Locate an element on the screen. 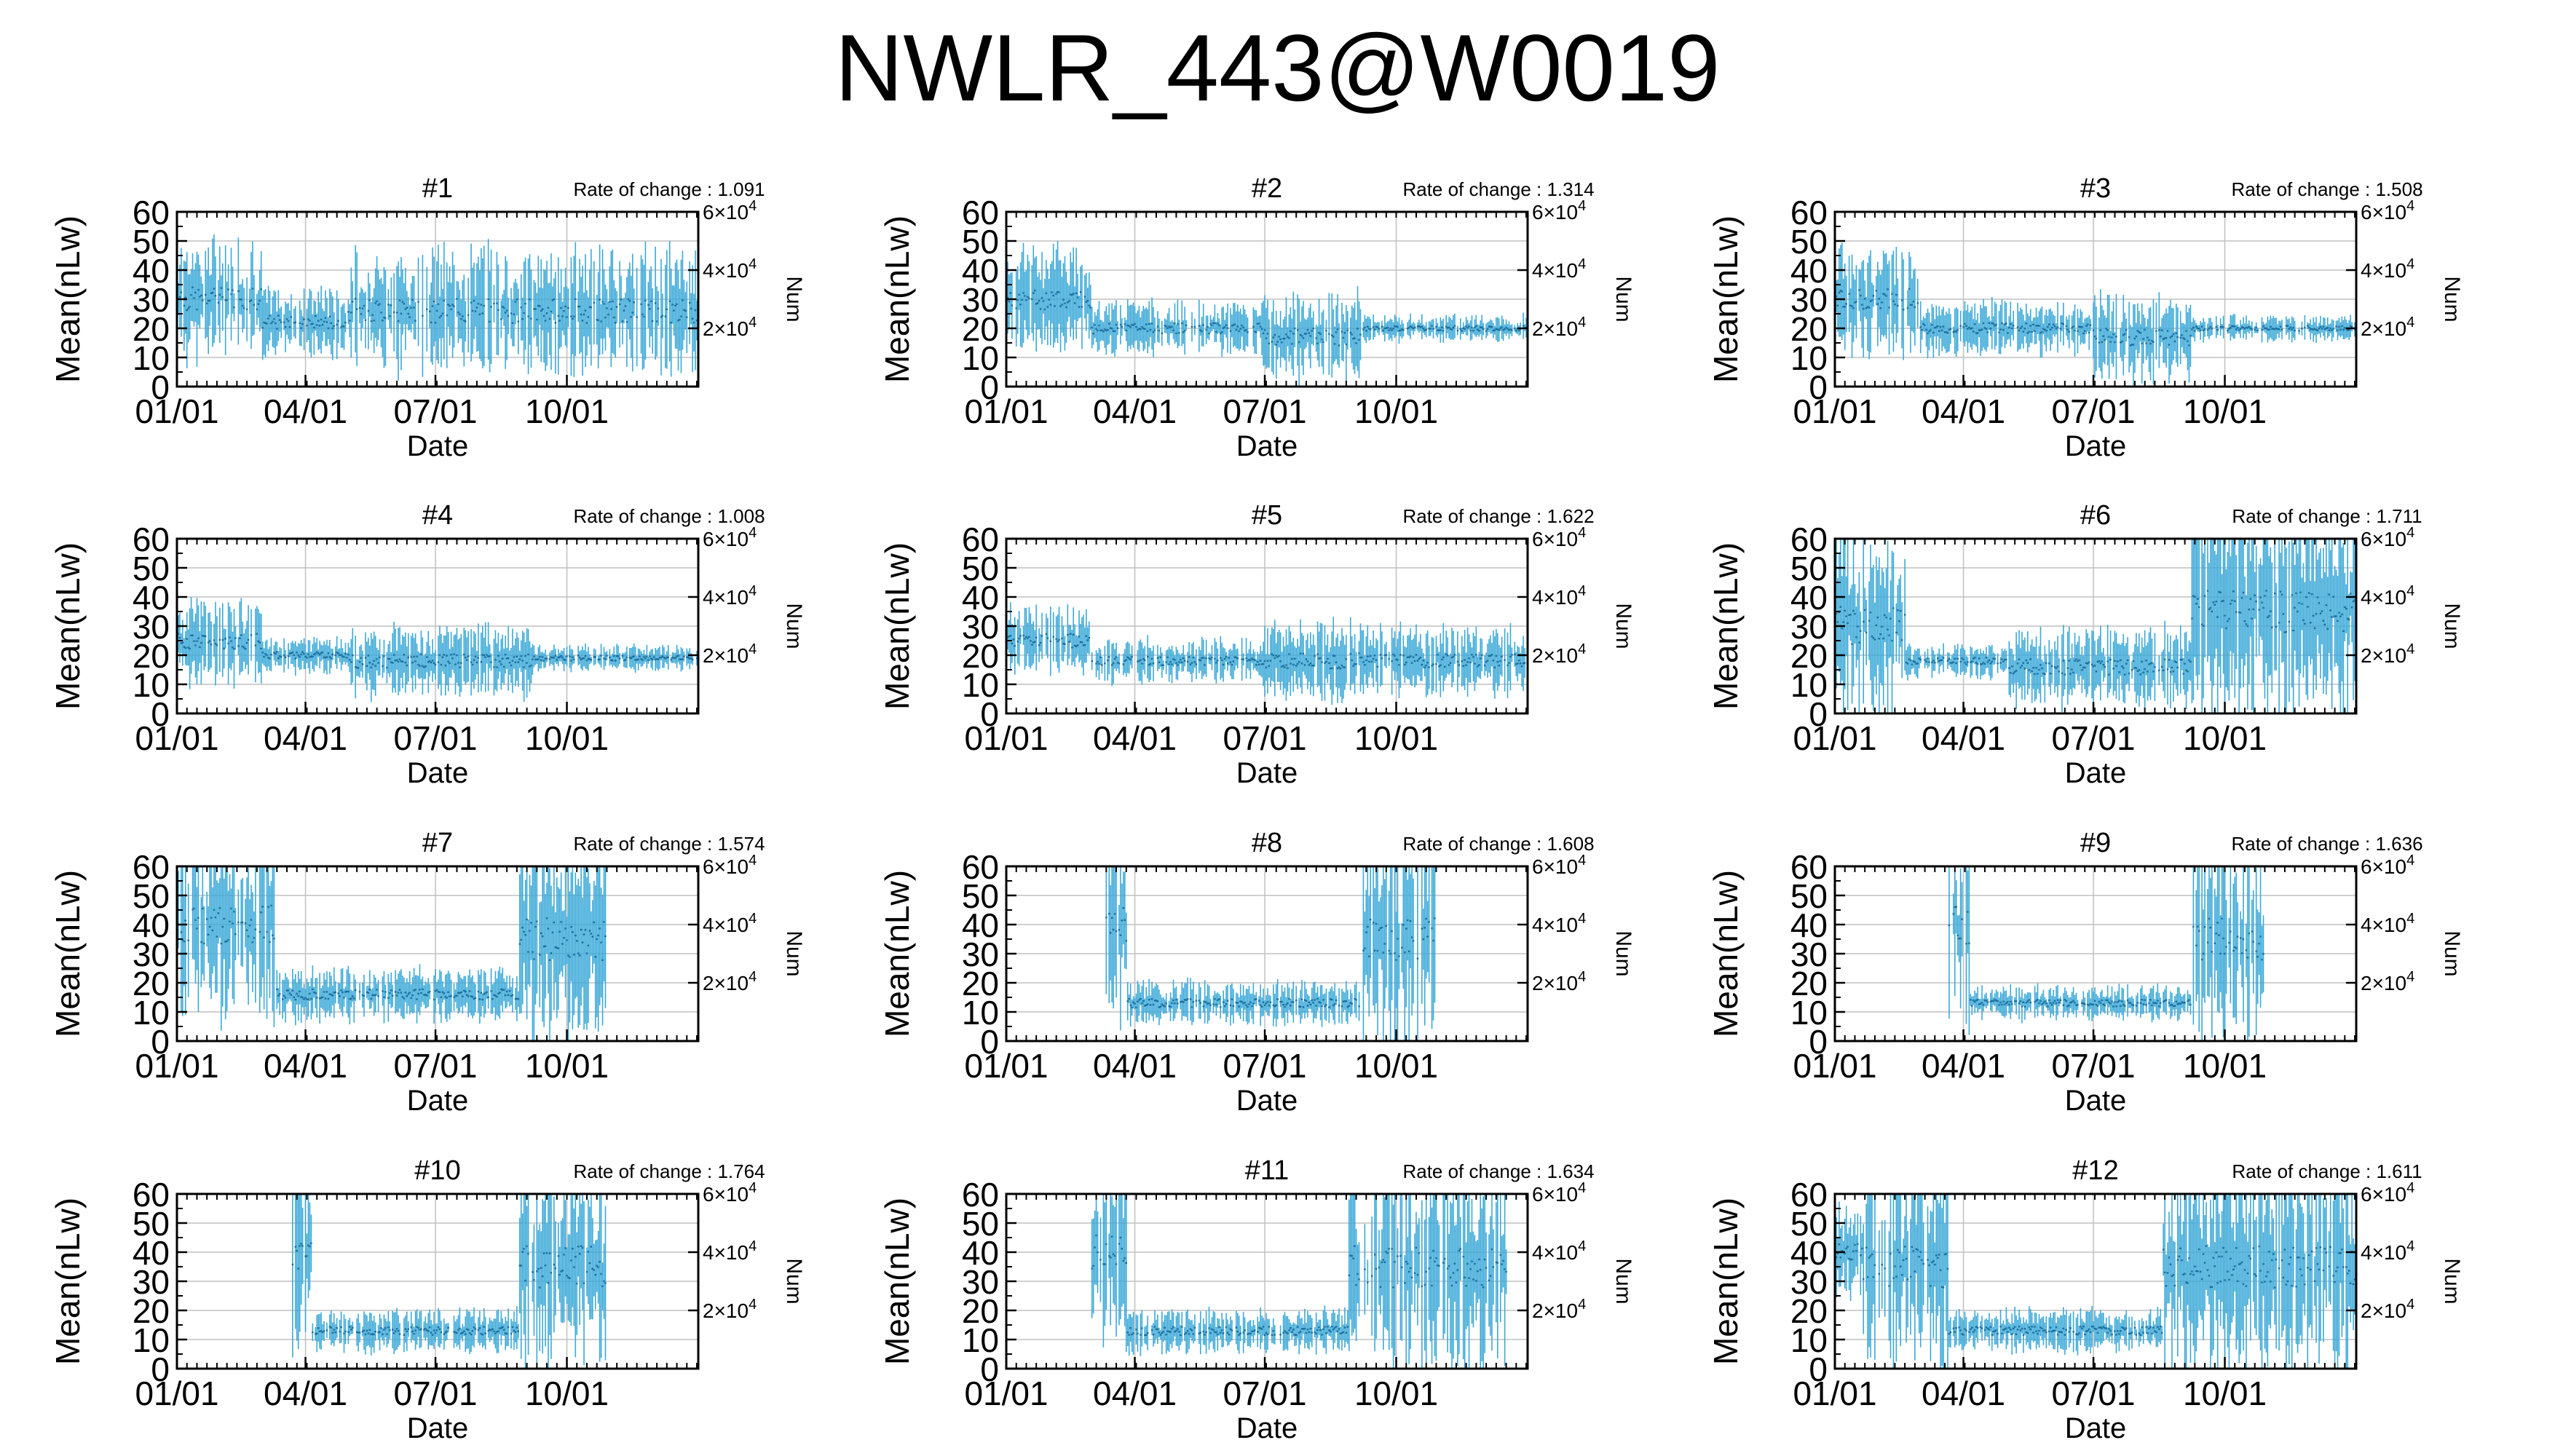 The width and height of the screenshot is (2555, 1456). y2-axis-label: Num is located at coordinates (2452, 299).